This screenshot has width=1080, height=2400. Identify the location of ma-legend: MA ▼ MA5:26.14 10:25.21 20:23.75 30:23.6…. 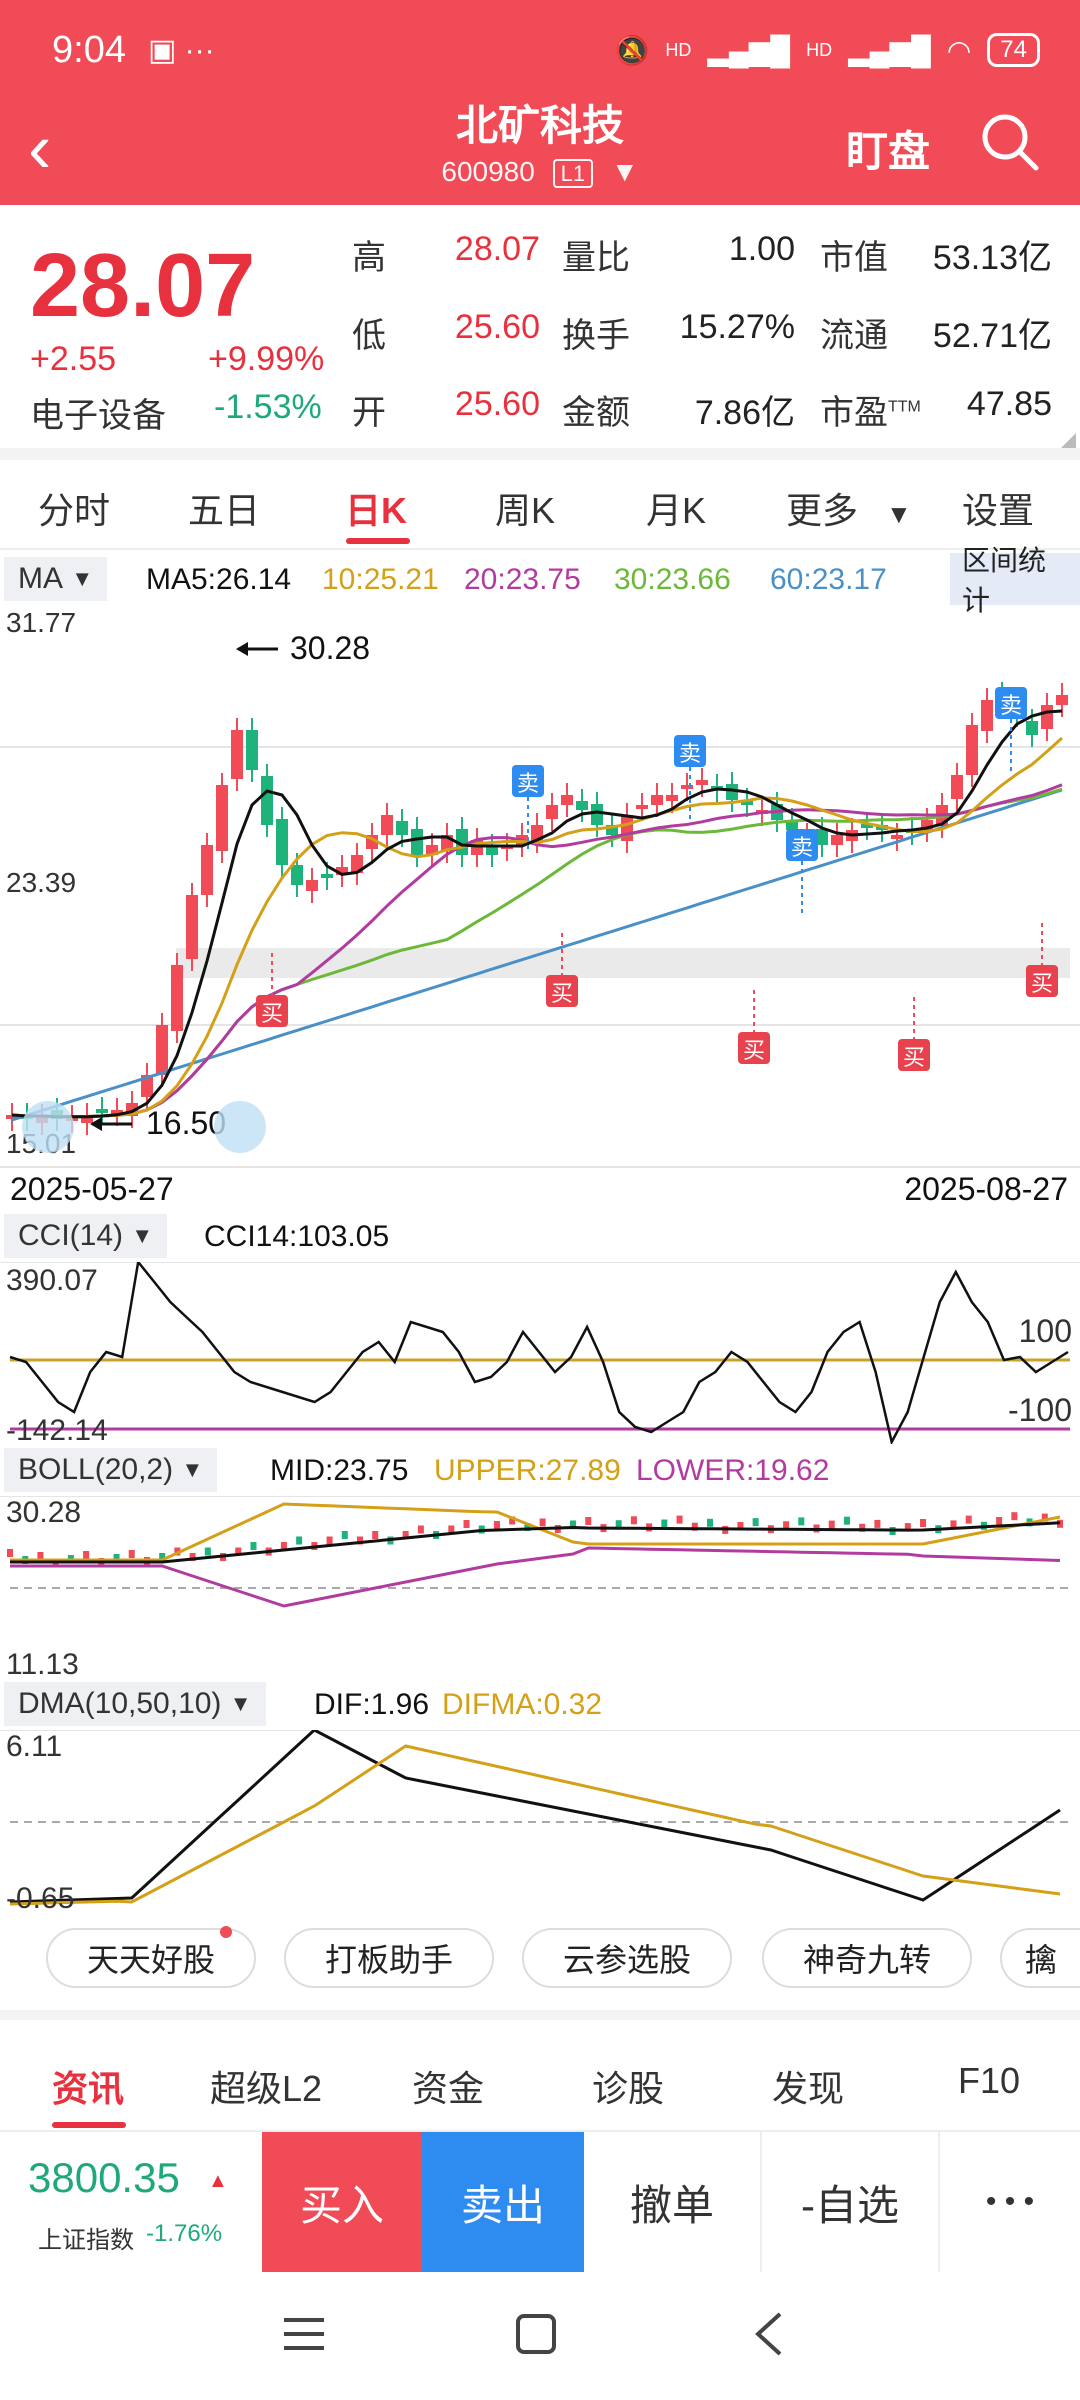
(540, 580).